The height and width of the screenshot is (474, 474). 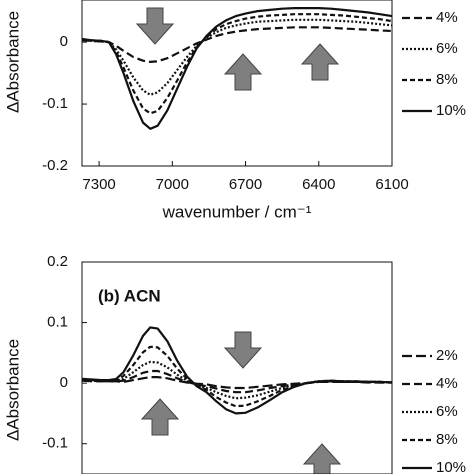 I want to click on x-tick-label: 6700, so click(x=245, y=184).